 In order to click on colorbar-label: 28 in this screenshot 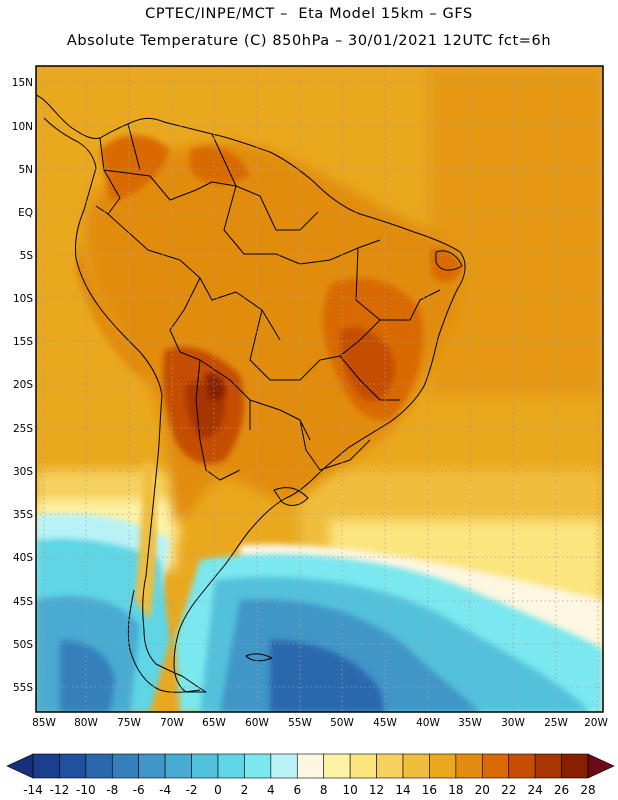, I will do `click(587, 790)`.